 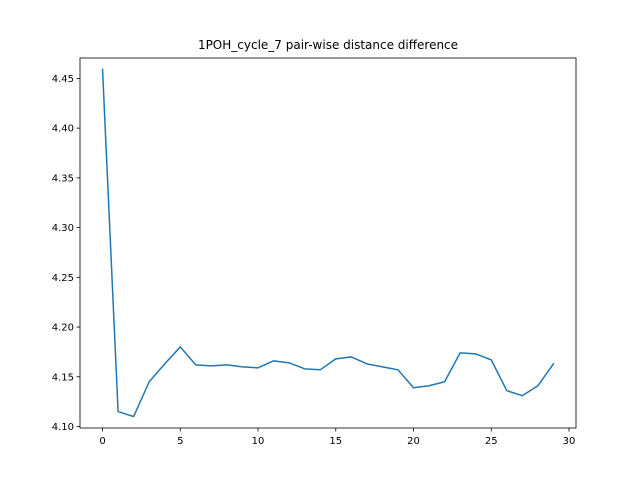 I want to click on x-tick-label: 30, so click(x=569, y=441).